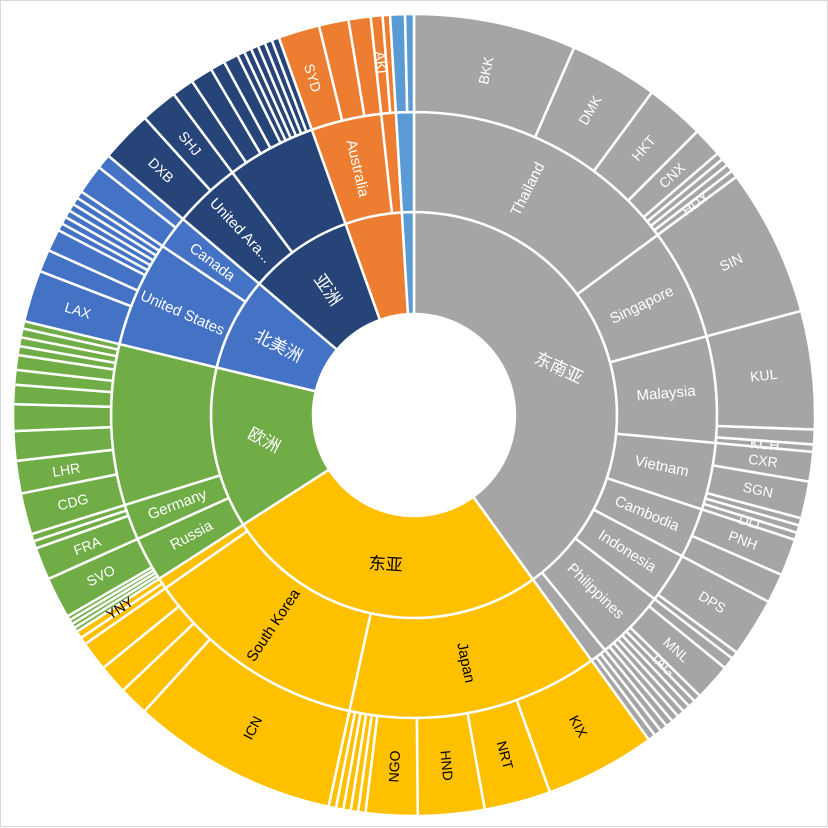  Describe the element at coordinates (763, 375) in the screenshot. I see `segment-label: KUL` at that location.